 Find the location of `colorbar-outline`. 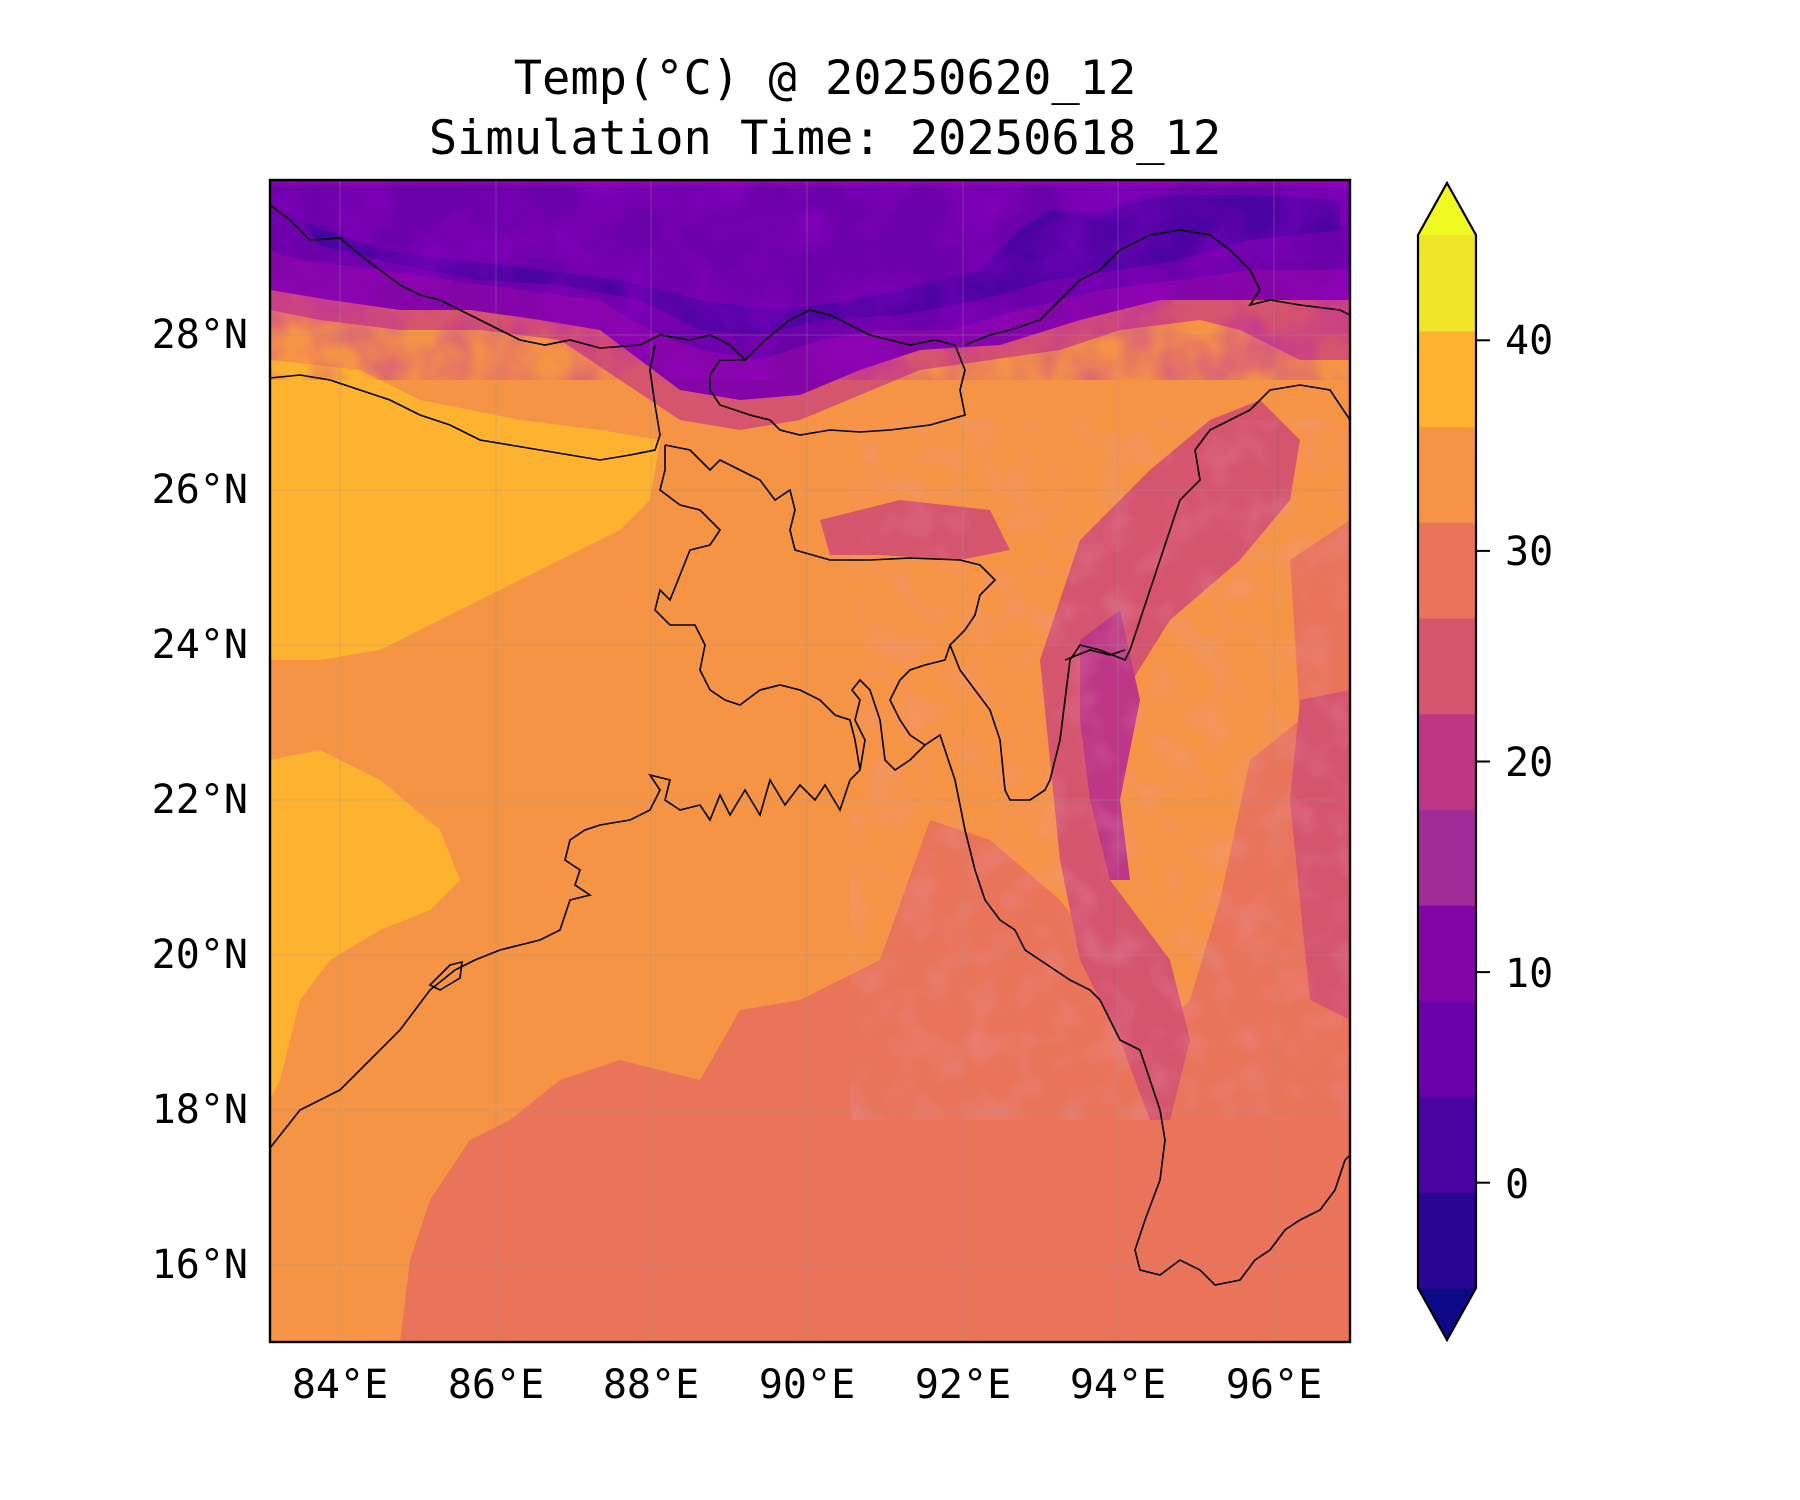

colorbar-outline is located at coordinates (1447, 761).